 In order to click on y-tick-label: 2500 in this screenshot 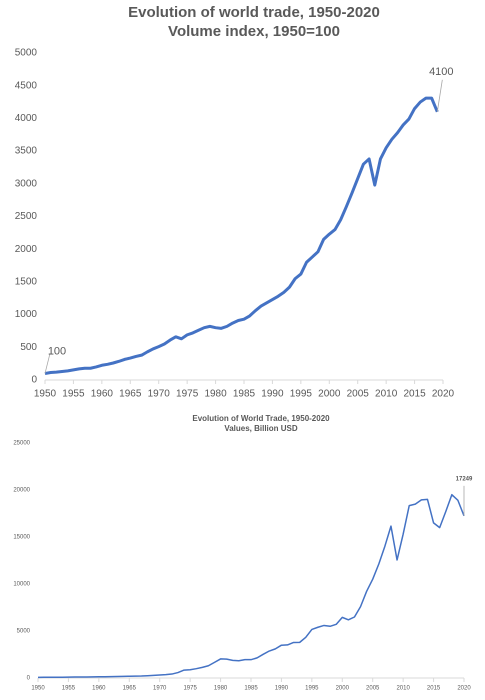, I will do `click(26, 216)`.